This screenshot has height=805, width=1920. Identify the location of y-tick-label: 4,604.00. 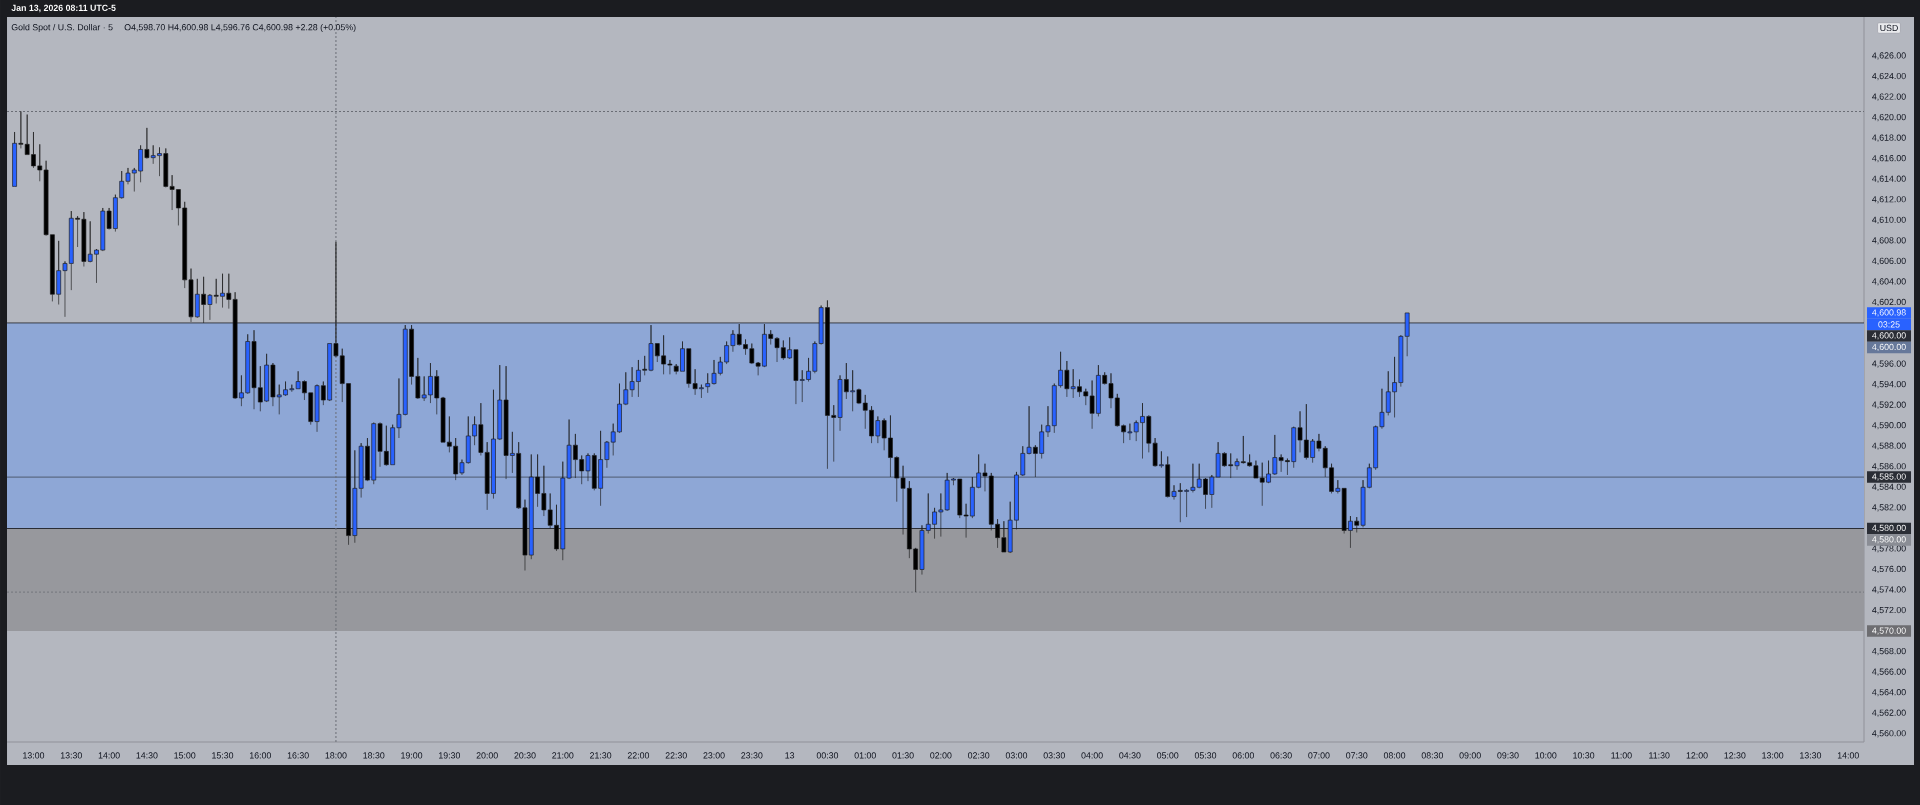
(1889, 282).